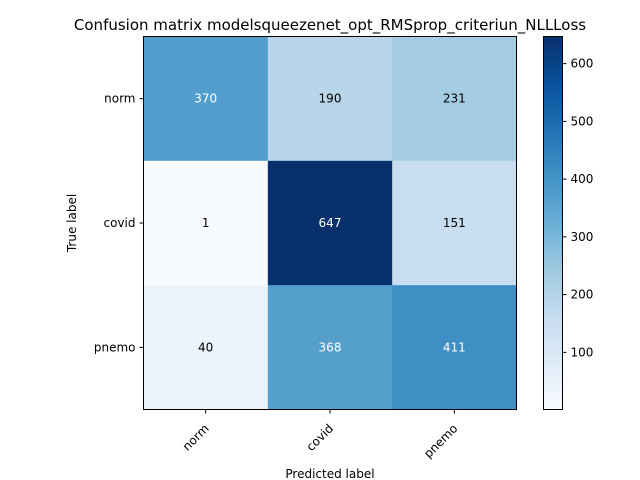  I want to click on cell-value-label: 151, so click(454, 223).